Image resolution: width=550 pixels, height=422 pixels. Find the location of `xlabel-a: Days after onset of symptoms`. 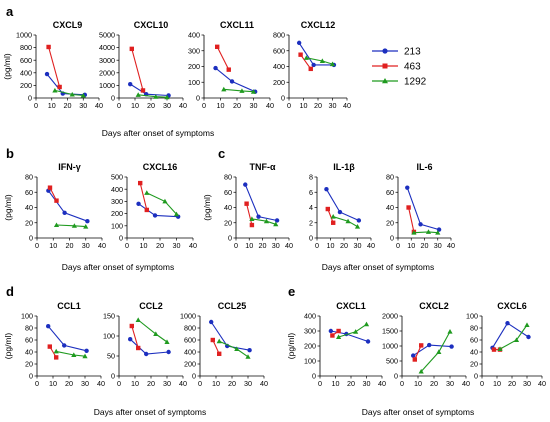

xlabel-a: Days after onset of symptoms is located at coordinates (158, 133).